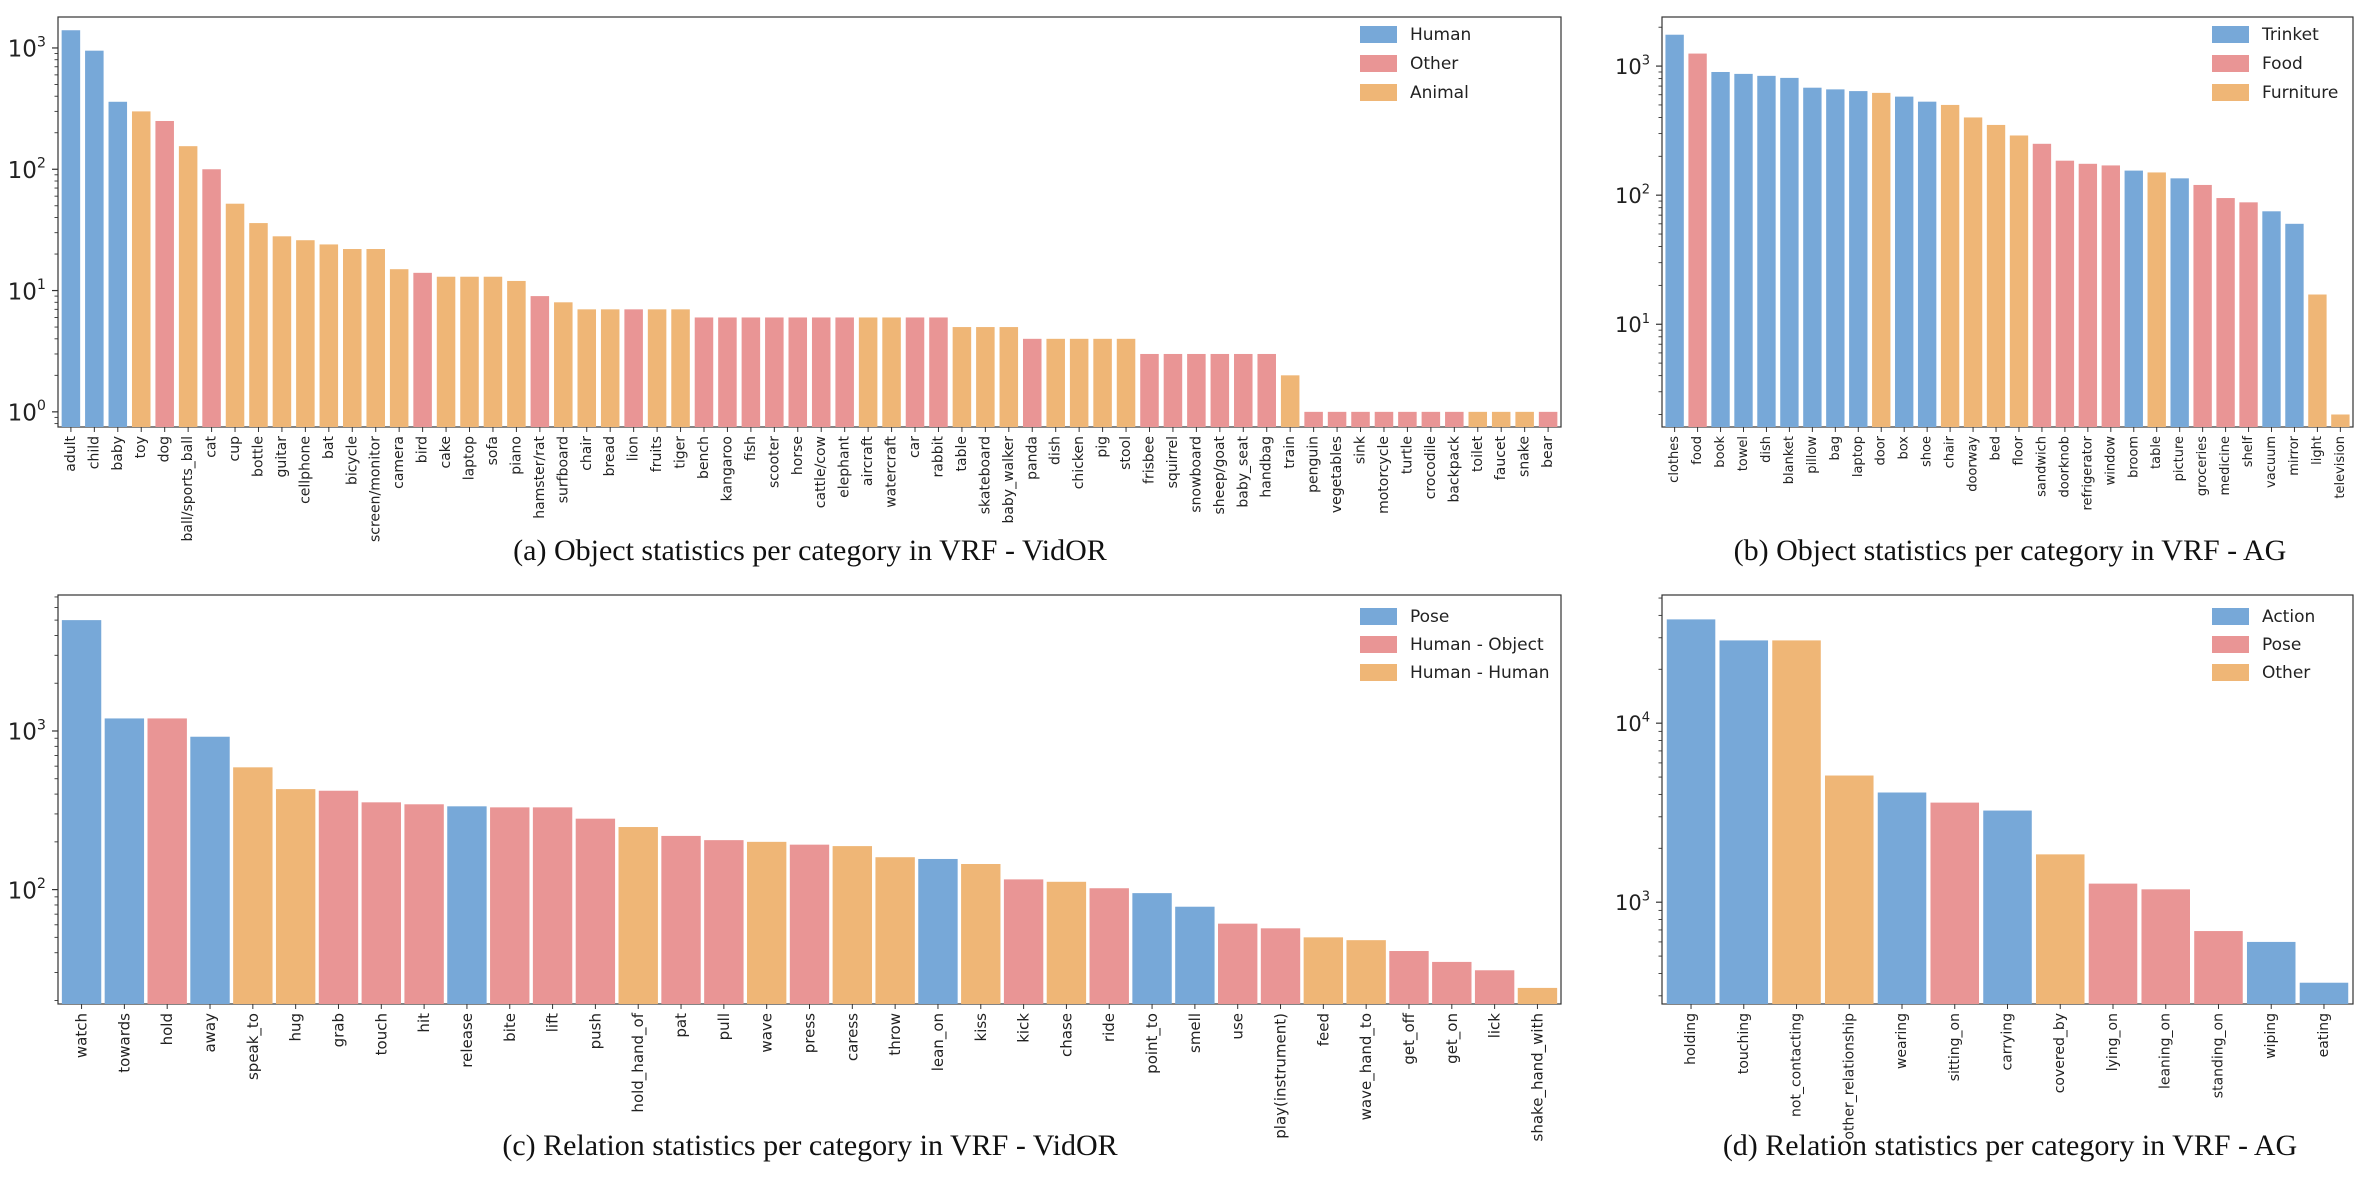 This screenshot has height=1180, width=2367. I want to click on bar-hold, so click(167, 861).